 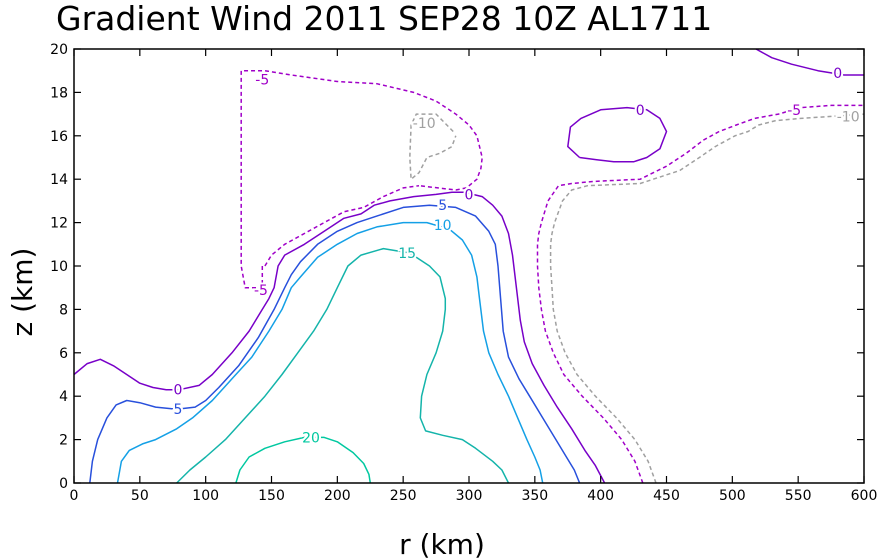 What do you see at coordinates (59, 267) in the screenshot?
I see `y-tick-label: 10` at bounding box center [59, 267].